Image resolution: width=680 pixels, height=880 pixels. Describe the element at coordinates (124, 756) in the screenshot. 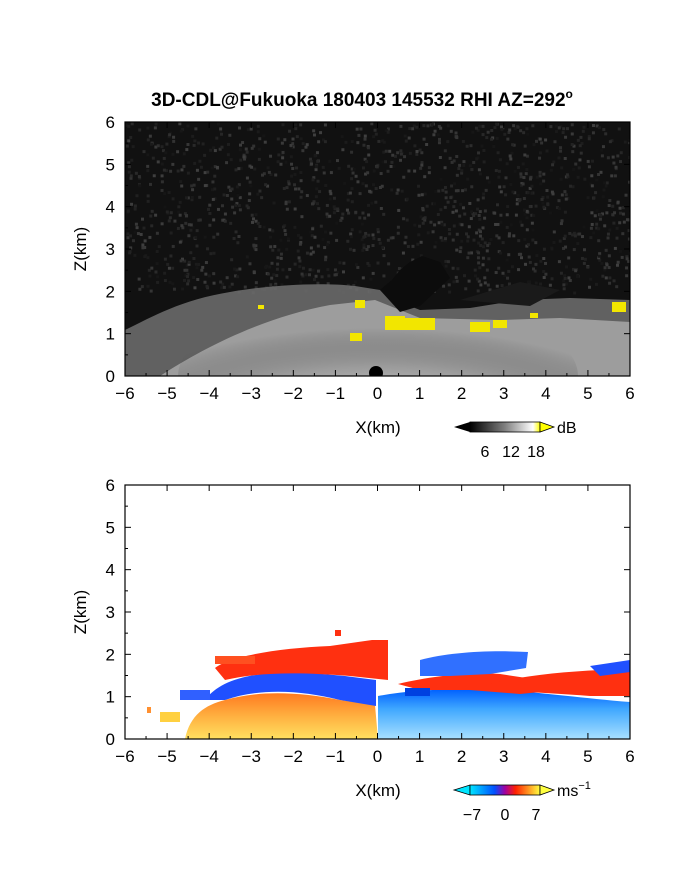

I see `x-tick-label: −6` at that location.